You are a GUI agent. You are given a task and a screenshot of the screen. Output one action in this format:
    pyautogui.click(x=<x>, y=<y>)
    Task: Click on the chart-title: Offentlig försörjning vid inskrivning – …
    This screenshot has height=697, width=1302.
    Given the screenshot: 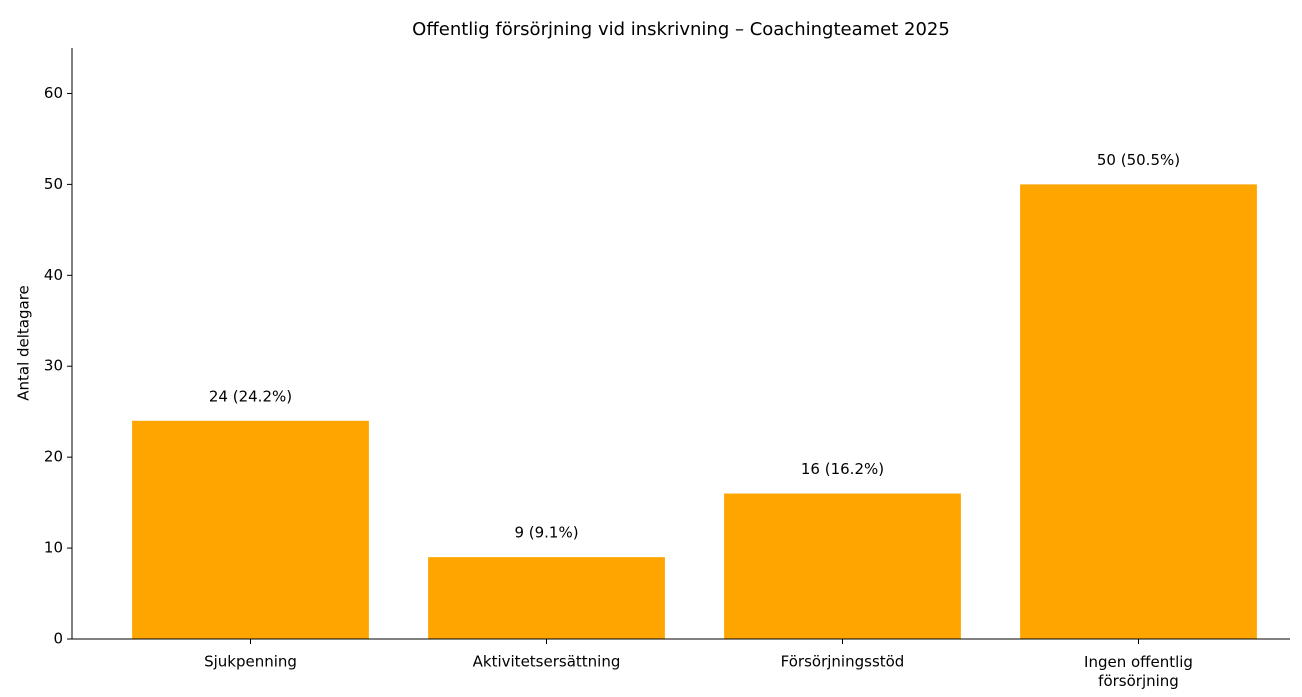 What is the action you would take?
    pyautogui.click(x=681, y=29)
    